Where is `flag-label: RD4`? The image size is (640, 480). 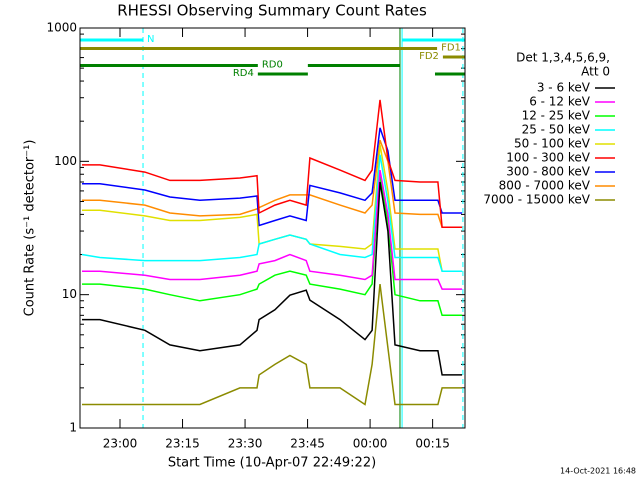 flag-label: RD4 is located at coordinates (243, 73).